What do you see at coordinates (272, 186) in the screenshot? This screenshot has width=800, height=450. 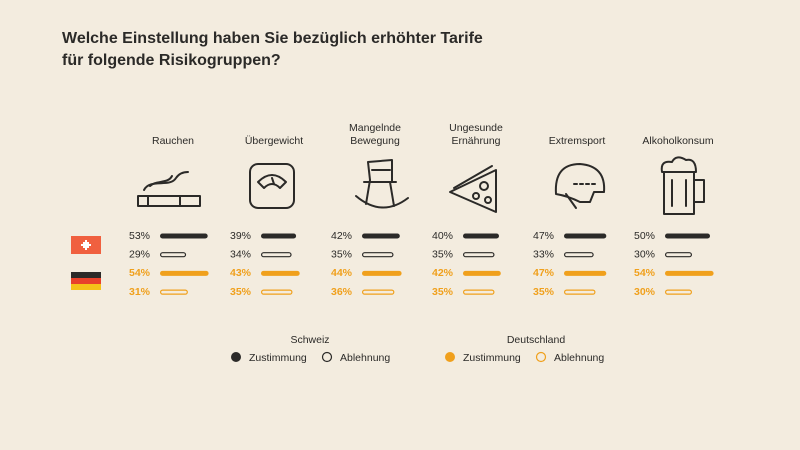 I see `icon-scale` at bounding box center [272, 186].